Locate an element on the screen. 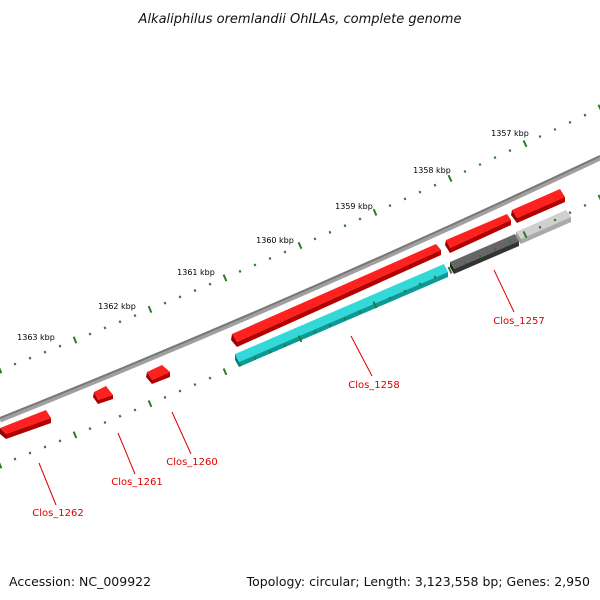 Image resolution: width=600 pixels, height=600 pixels. gene-label-clos-1261: Clos_1261 is located at coordinates (137, 482).